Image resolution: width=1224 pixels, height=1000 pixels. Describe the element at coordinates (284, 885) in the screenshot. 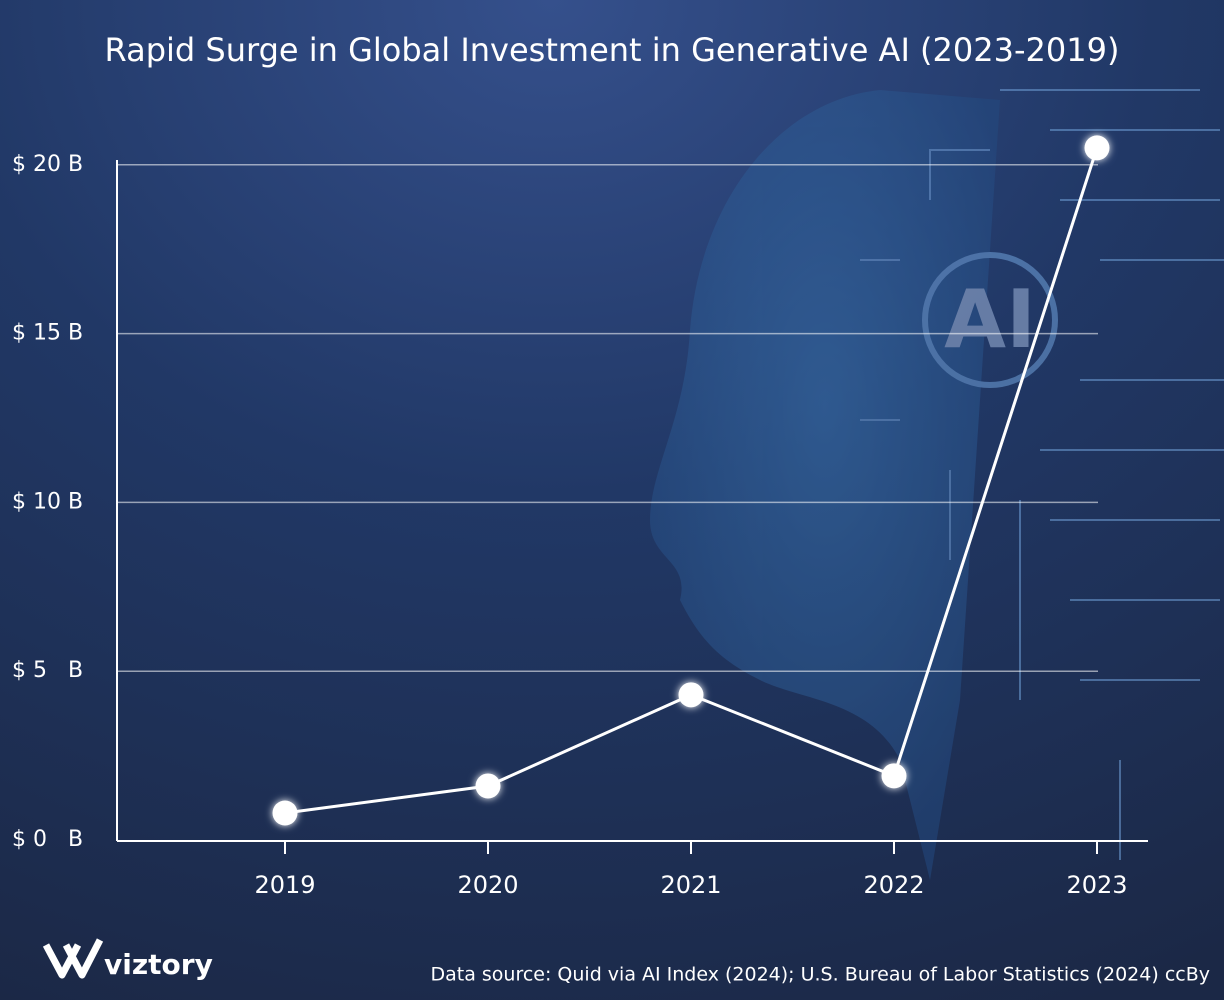

I see `x-tick-label: 2019` at that location.